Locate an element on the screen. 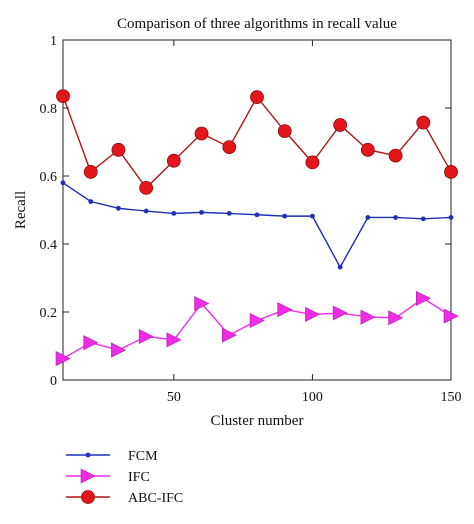  legend-item-fcm: FCM is located at coordinates (112, 456).